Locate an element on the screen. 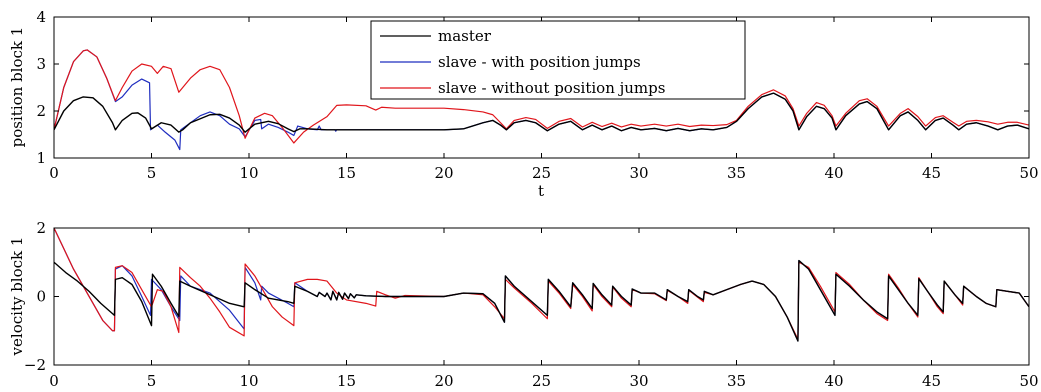 The image size is (1041, 392). velocity-xtick-label: 20 is located at coordinates (443, 381).